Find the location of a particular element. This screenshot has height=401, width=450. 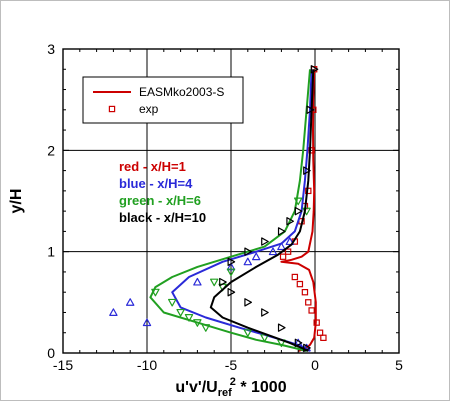

series-annotation: red - x/H=1 is located at coordinates (152, 166).